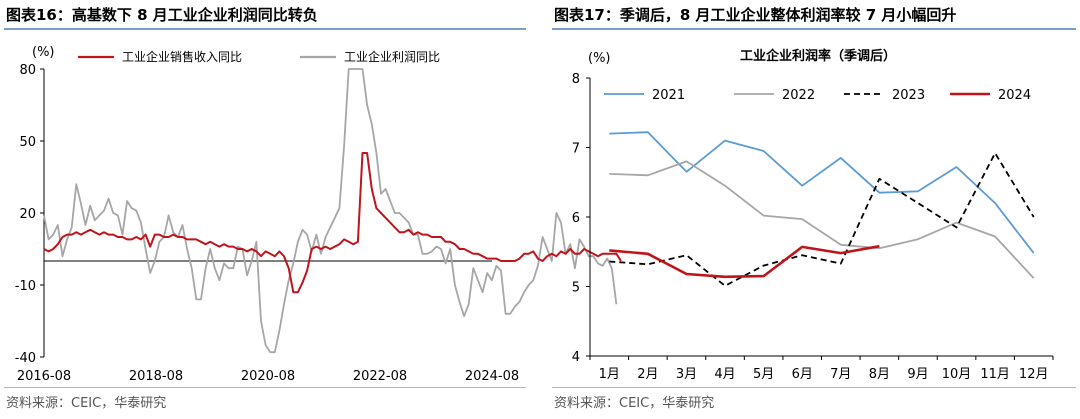 This screenshot has width=1080, height=419. I want to click on x-tick-label: 9月, so click(917, 374).